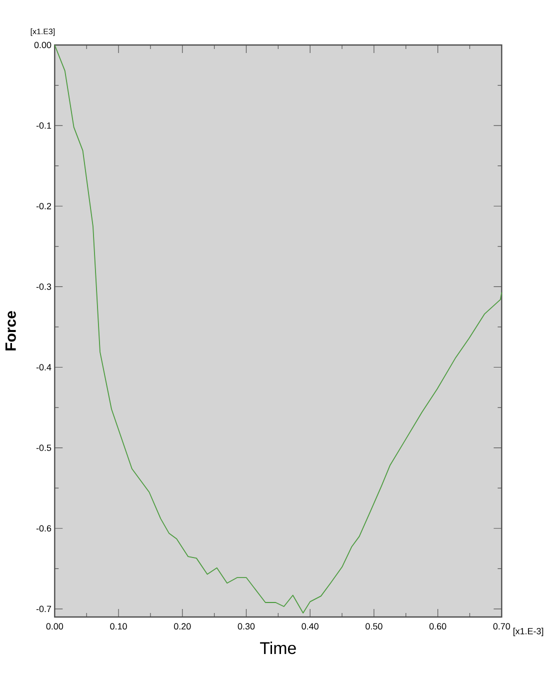  What do you see at coordinates (44, 528) in the screenshot?
I see `y-tick-label: -0.6` at bounding box center [44, 528].